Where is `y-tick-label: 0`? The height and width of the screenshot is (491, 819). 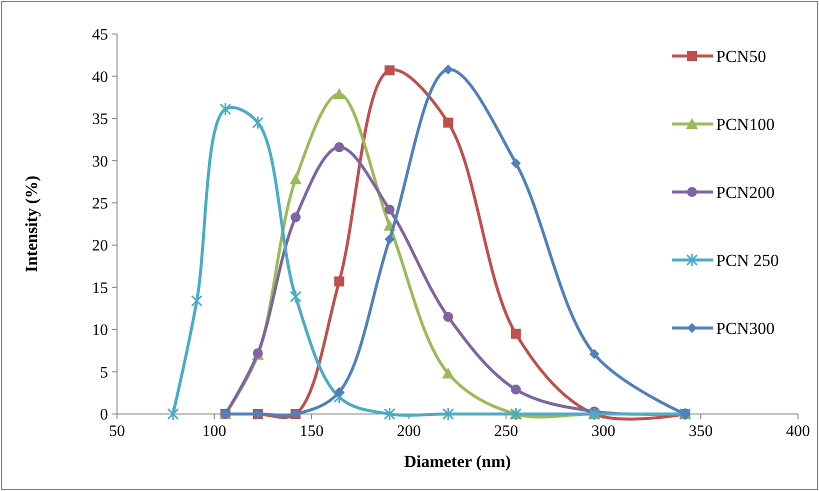
y-tick-label: 0 is located at coordinates (104, 415).